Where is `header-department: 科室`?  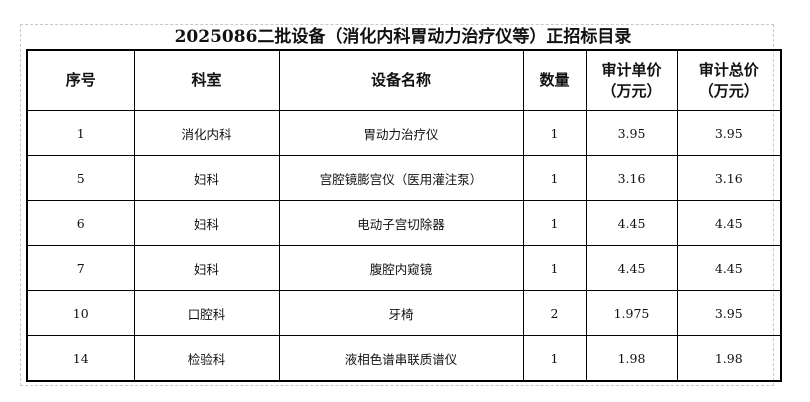 header-department: 科室 is located at coordinates (206, 80).